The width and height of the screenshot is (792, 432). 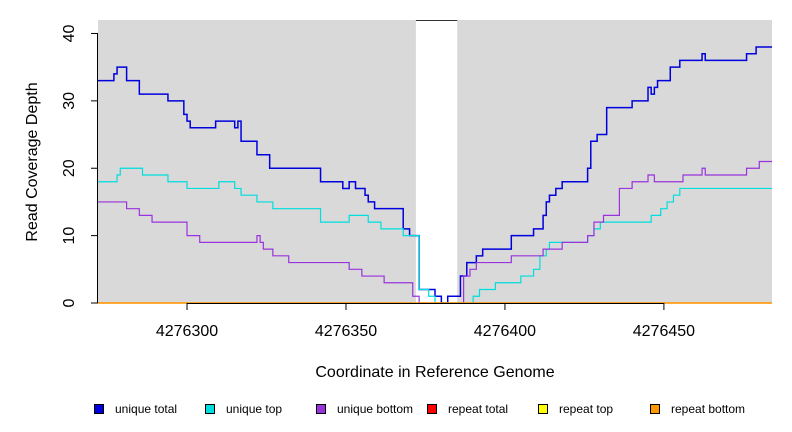 I want to click on x-tick-label: 4276450, so click(x=664, y=331).